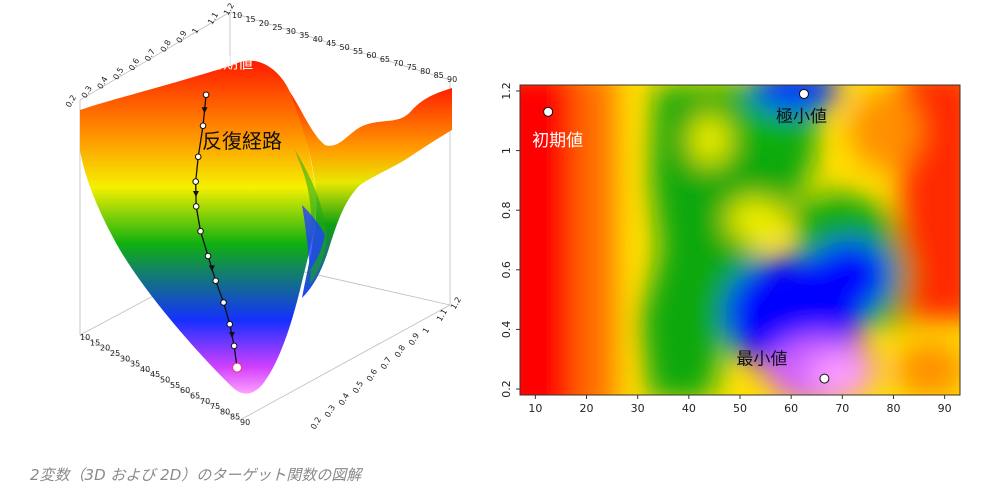  I want to click on figure-caption: 2変数（3D および 2D）のターゲット関数の図解, so click(196, 475).